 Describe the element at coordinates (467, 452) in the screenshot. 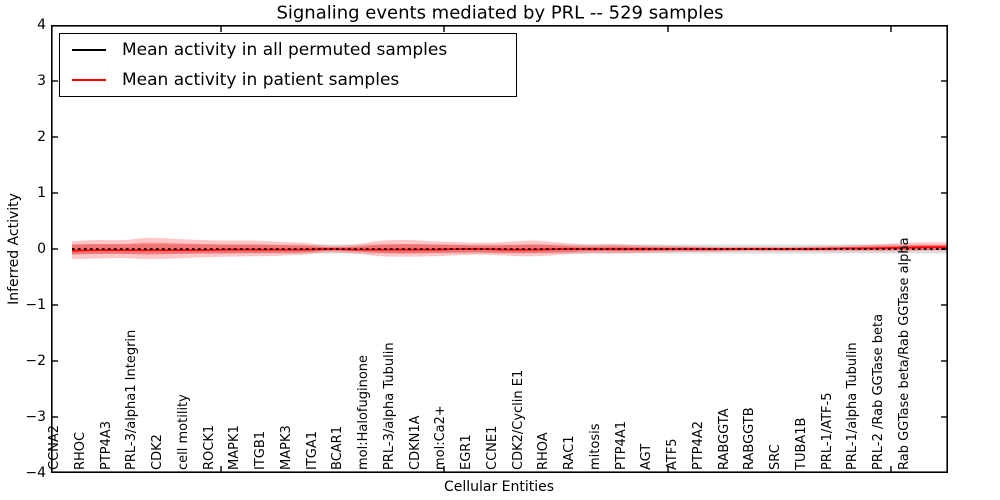

I see `x-category-label: EGR1` at that location.